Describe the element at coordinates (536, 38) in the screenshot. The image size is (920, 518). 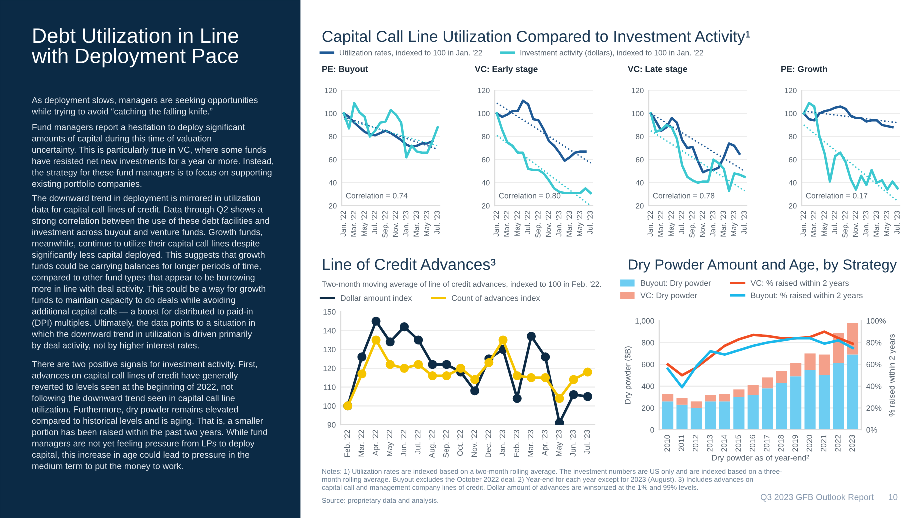
I see `text: Capital Call Line Utilization Compared to Investment Activity¹` at that location.